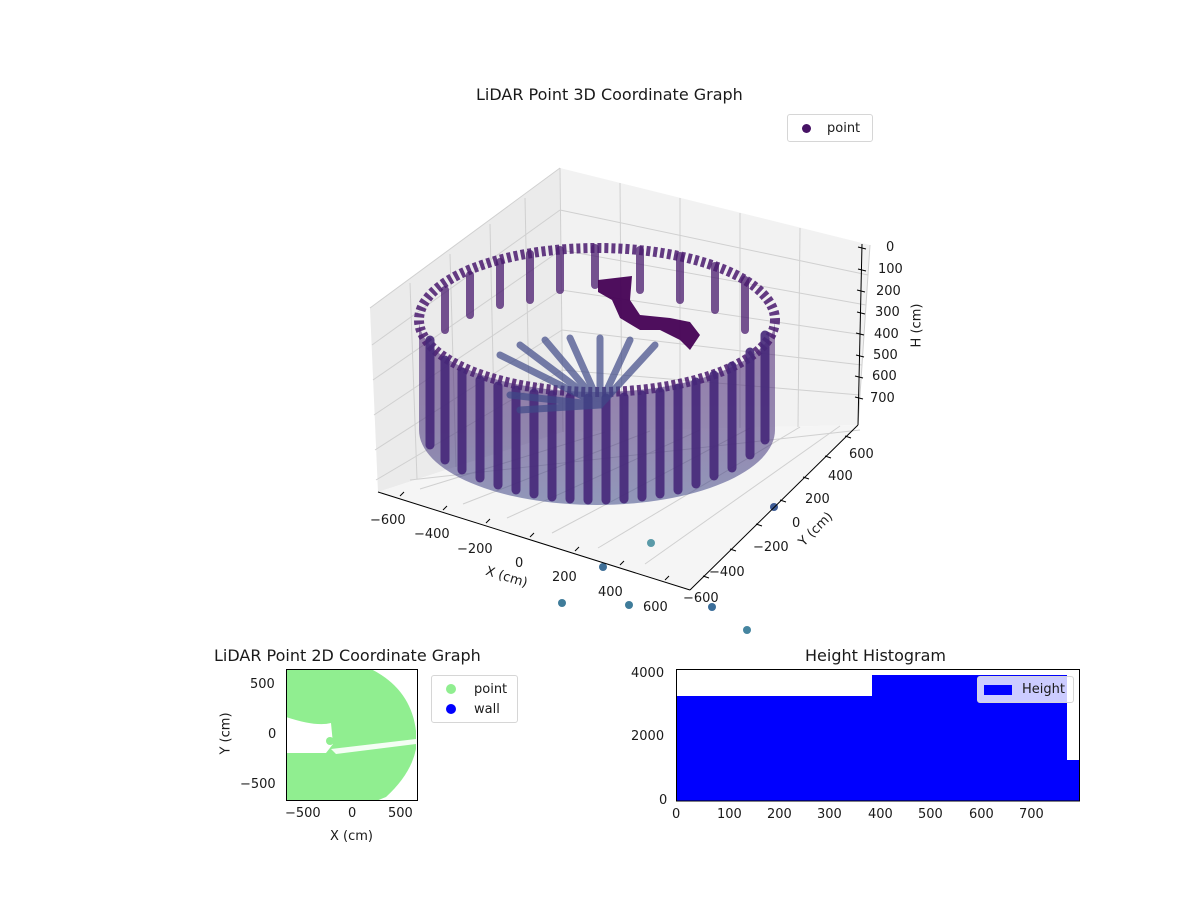  Describe the element at coordinates (303, 813) in the screenshot. I see `x-tick: −500` at that location.